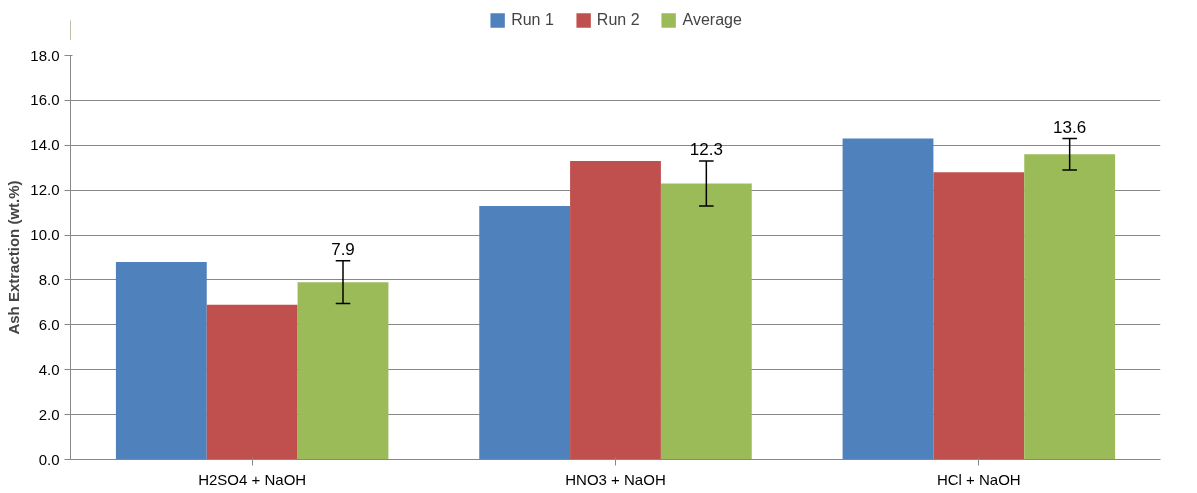 Image resolution: width=1197 pixels, height=493 pixels. What do you see at coordinates (706, 149) in the screenshot?
I see `data-label: 12.3` at bounding box center [706, 149].